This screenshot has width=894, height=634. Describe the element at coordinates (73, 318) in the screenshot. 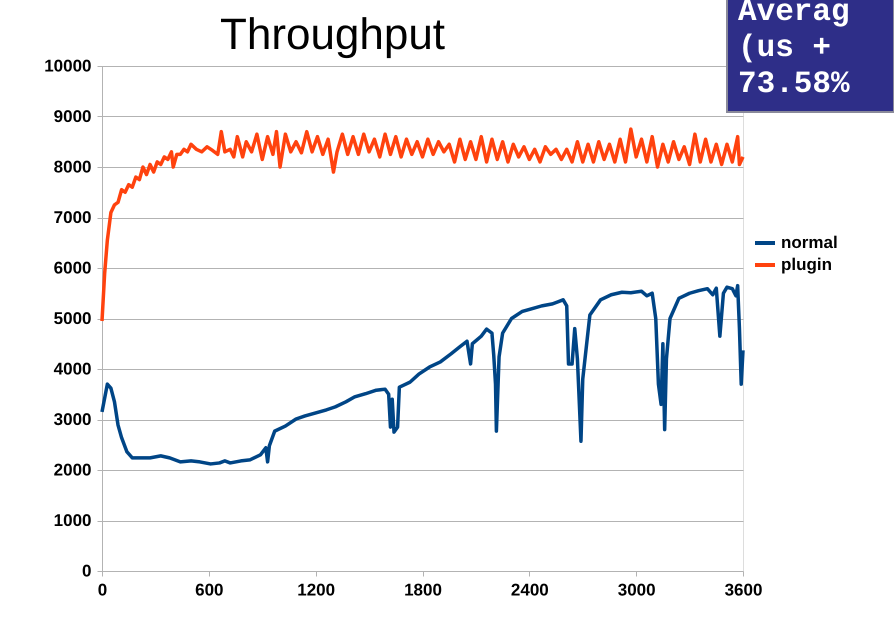

I see `y-tick-label: 5000` at that location.